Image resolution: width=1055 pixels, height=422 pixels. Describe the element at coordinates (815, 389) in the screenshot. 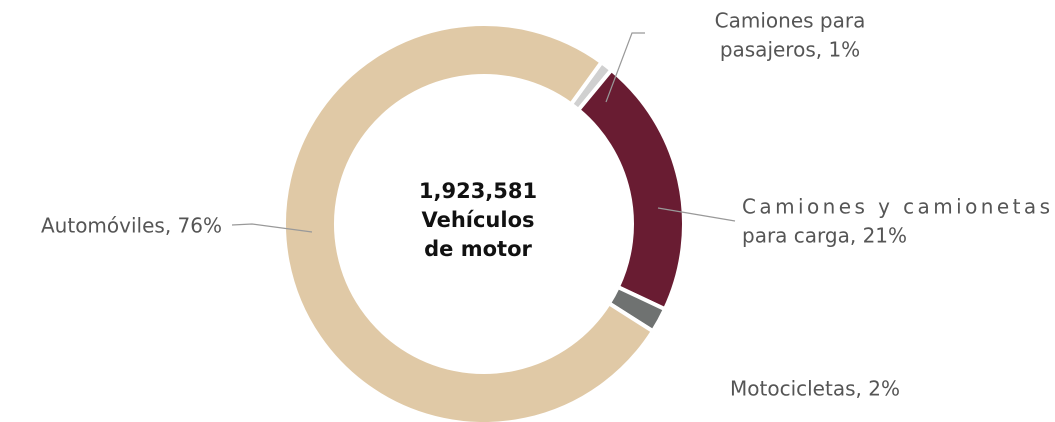

I see `data-label: Motocicletas, 2%` at that location.